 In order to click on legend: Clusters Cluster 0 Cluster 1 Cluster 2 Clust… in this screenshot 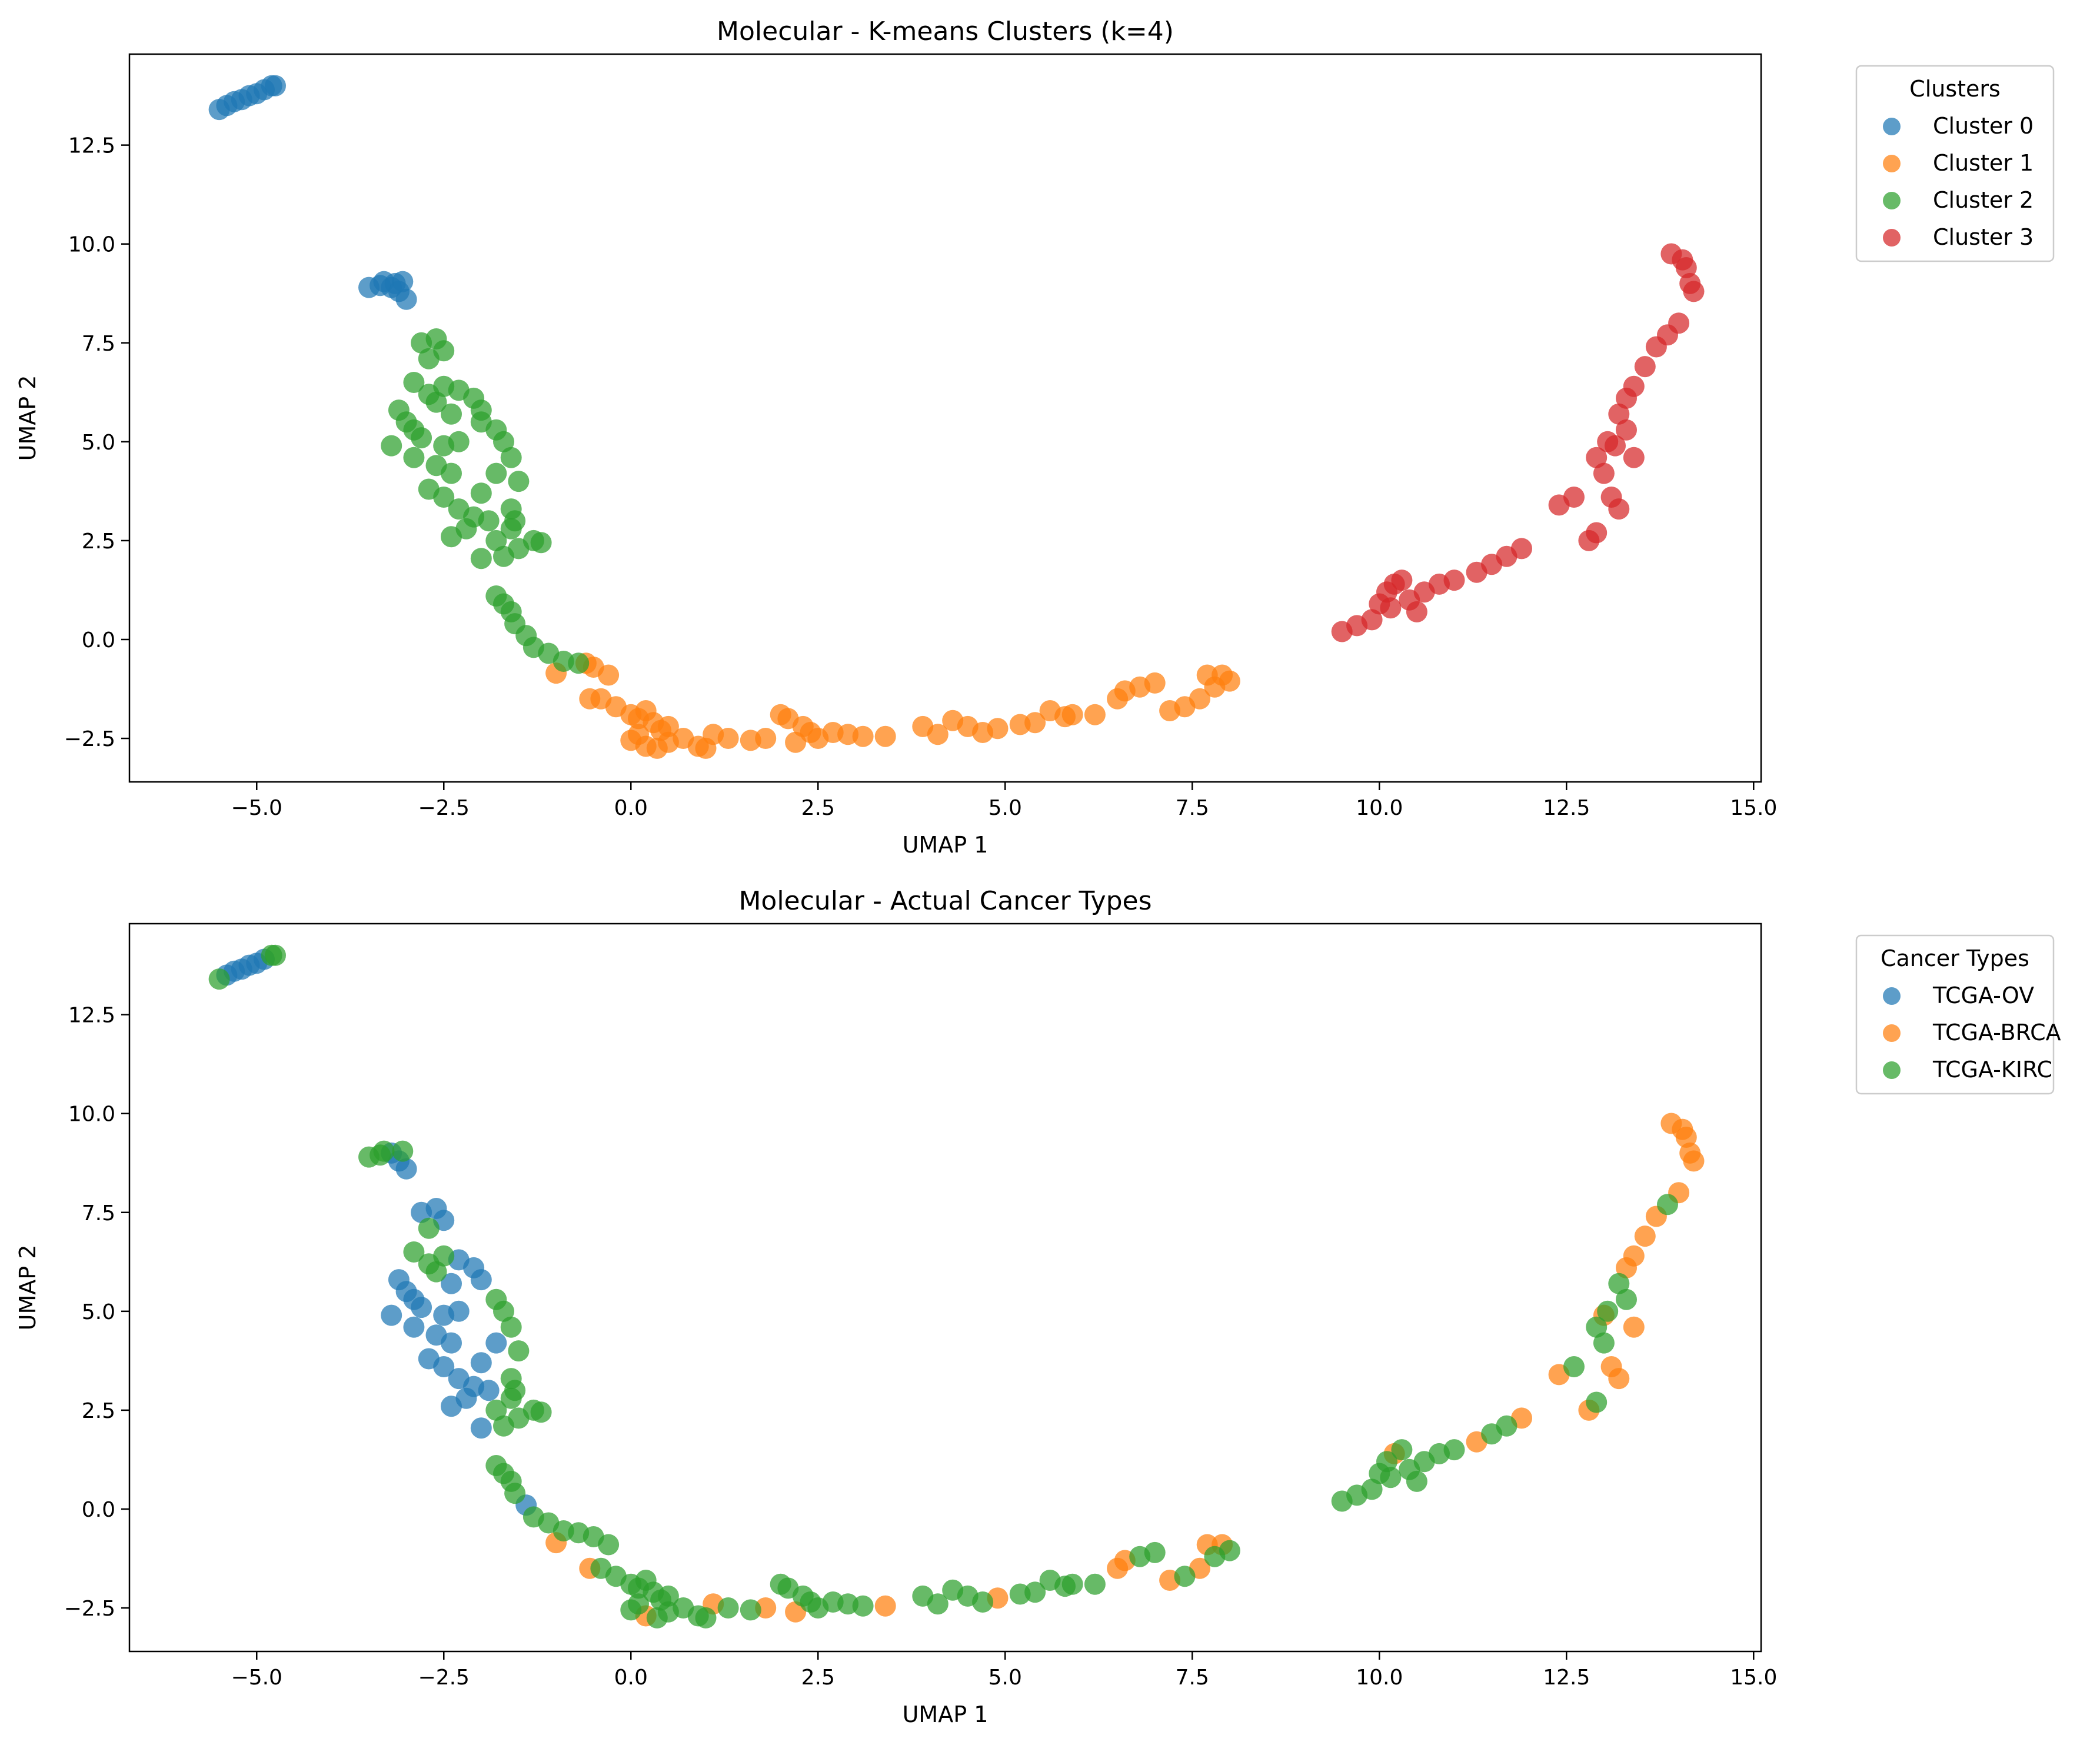, I will do `click(1955, 164)`.